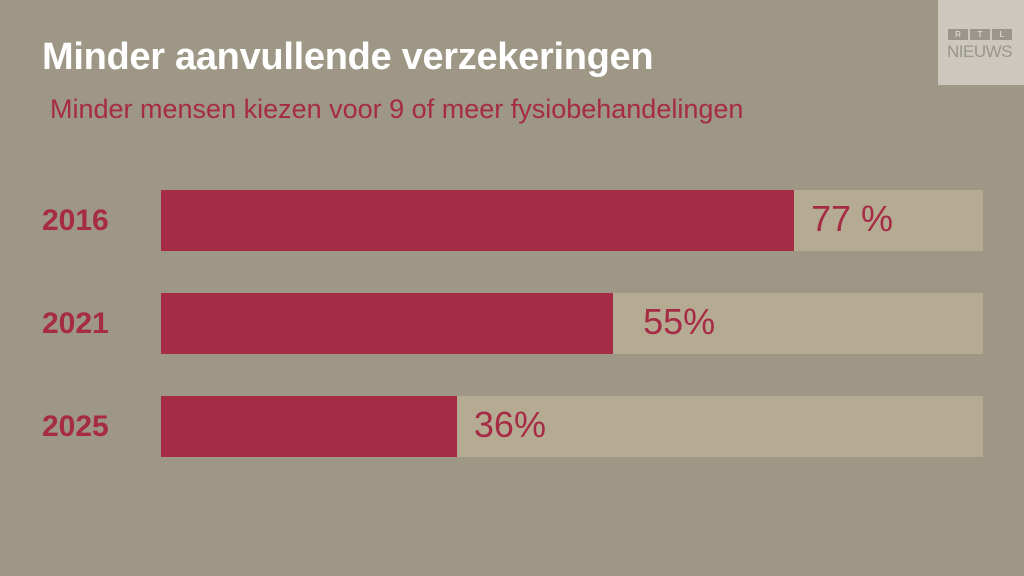  What do you see at coordinates (980, 51) in the screenshot?
I see `logo-text: NIEUWS` at bounding box center [980, 51].